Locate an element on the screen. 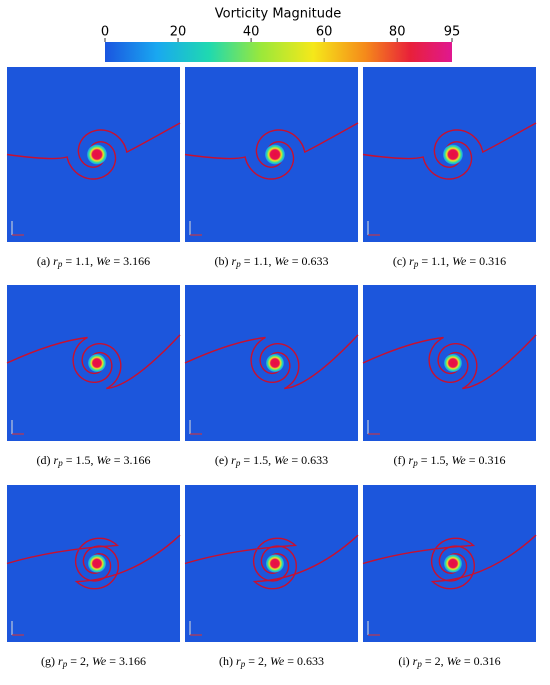 The height and width of the screenshot is (685, 550). caption-part: (h) is located at coordinates (226, 661).